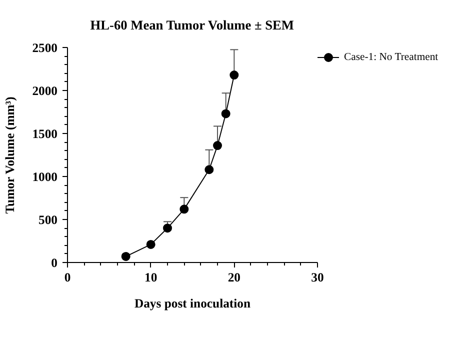 This screenshot has height=345, width=456. What do you see at coordinates (192, 303) in the screenshot?
I see `x-axis-title: Days post inoculation` at bounding box center [192, 303].